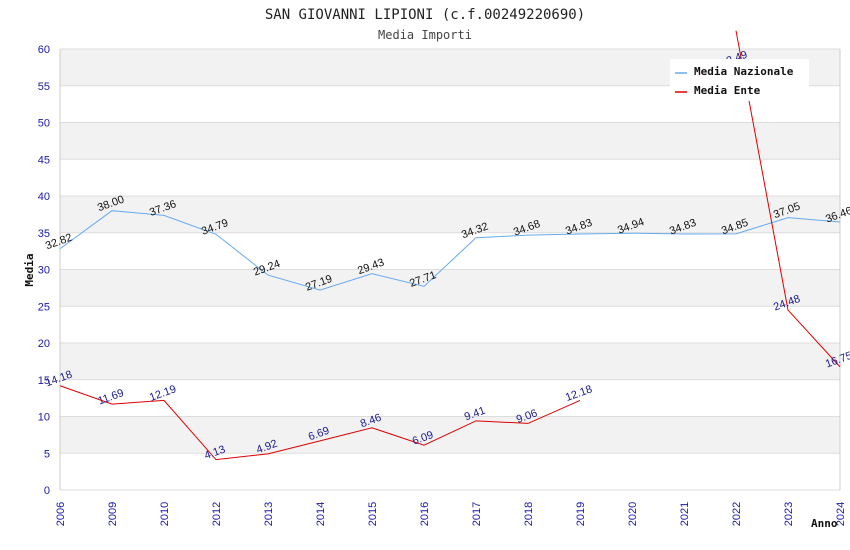 The image size is (850, 550). Describe the element at coordinates (425, 15) in the screenshot. I see `chart-title: SAN GIOVANNI LIPIONI (c.f.00249220690)` at that location.